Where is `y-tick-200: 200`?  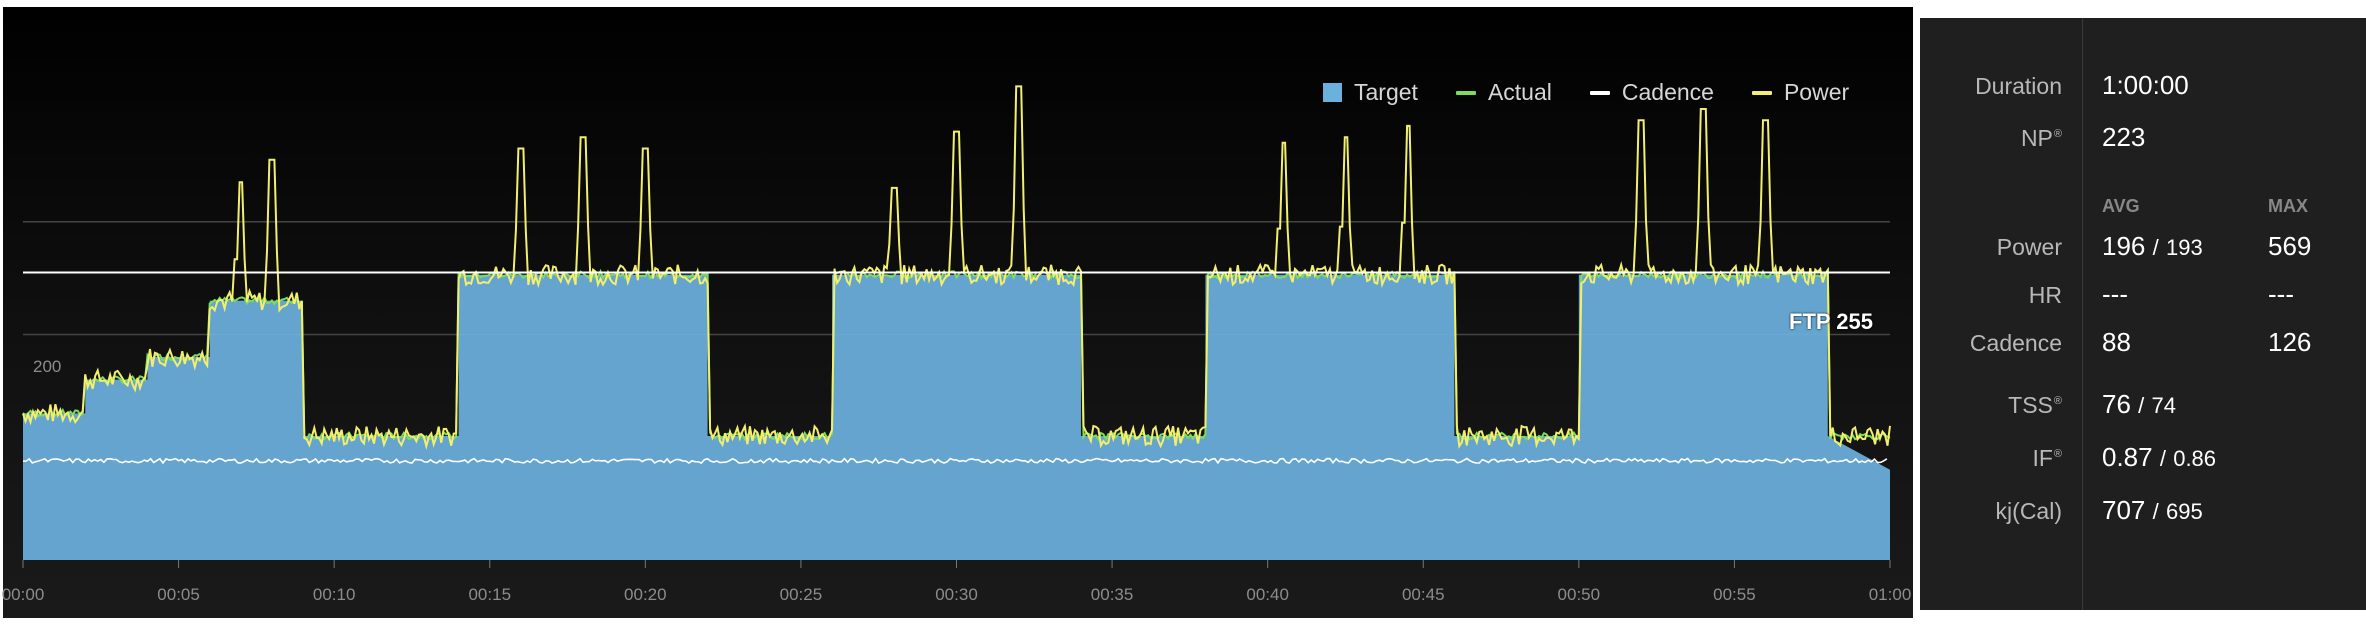
y-tick-200: 200 is located at coordinates (47, 366).